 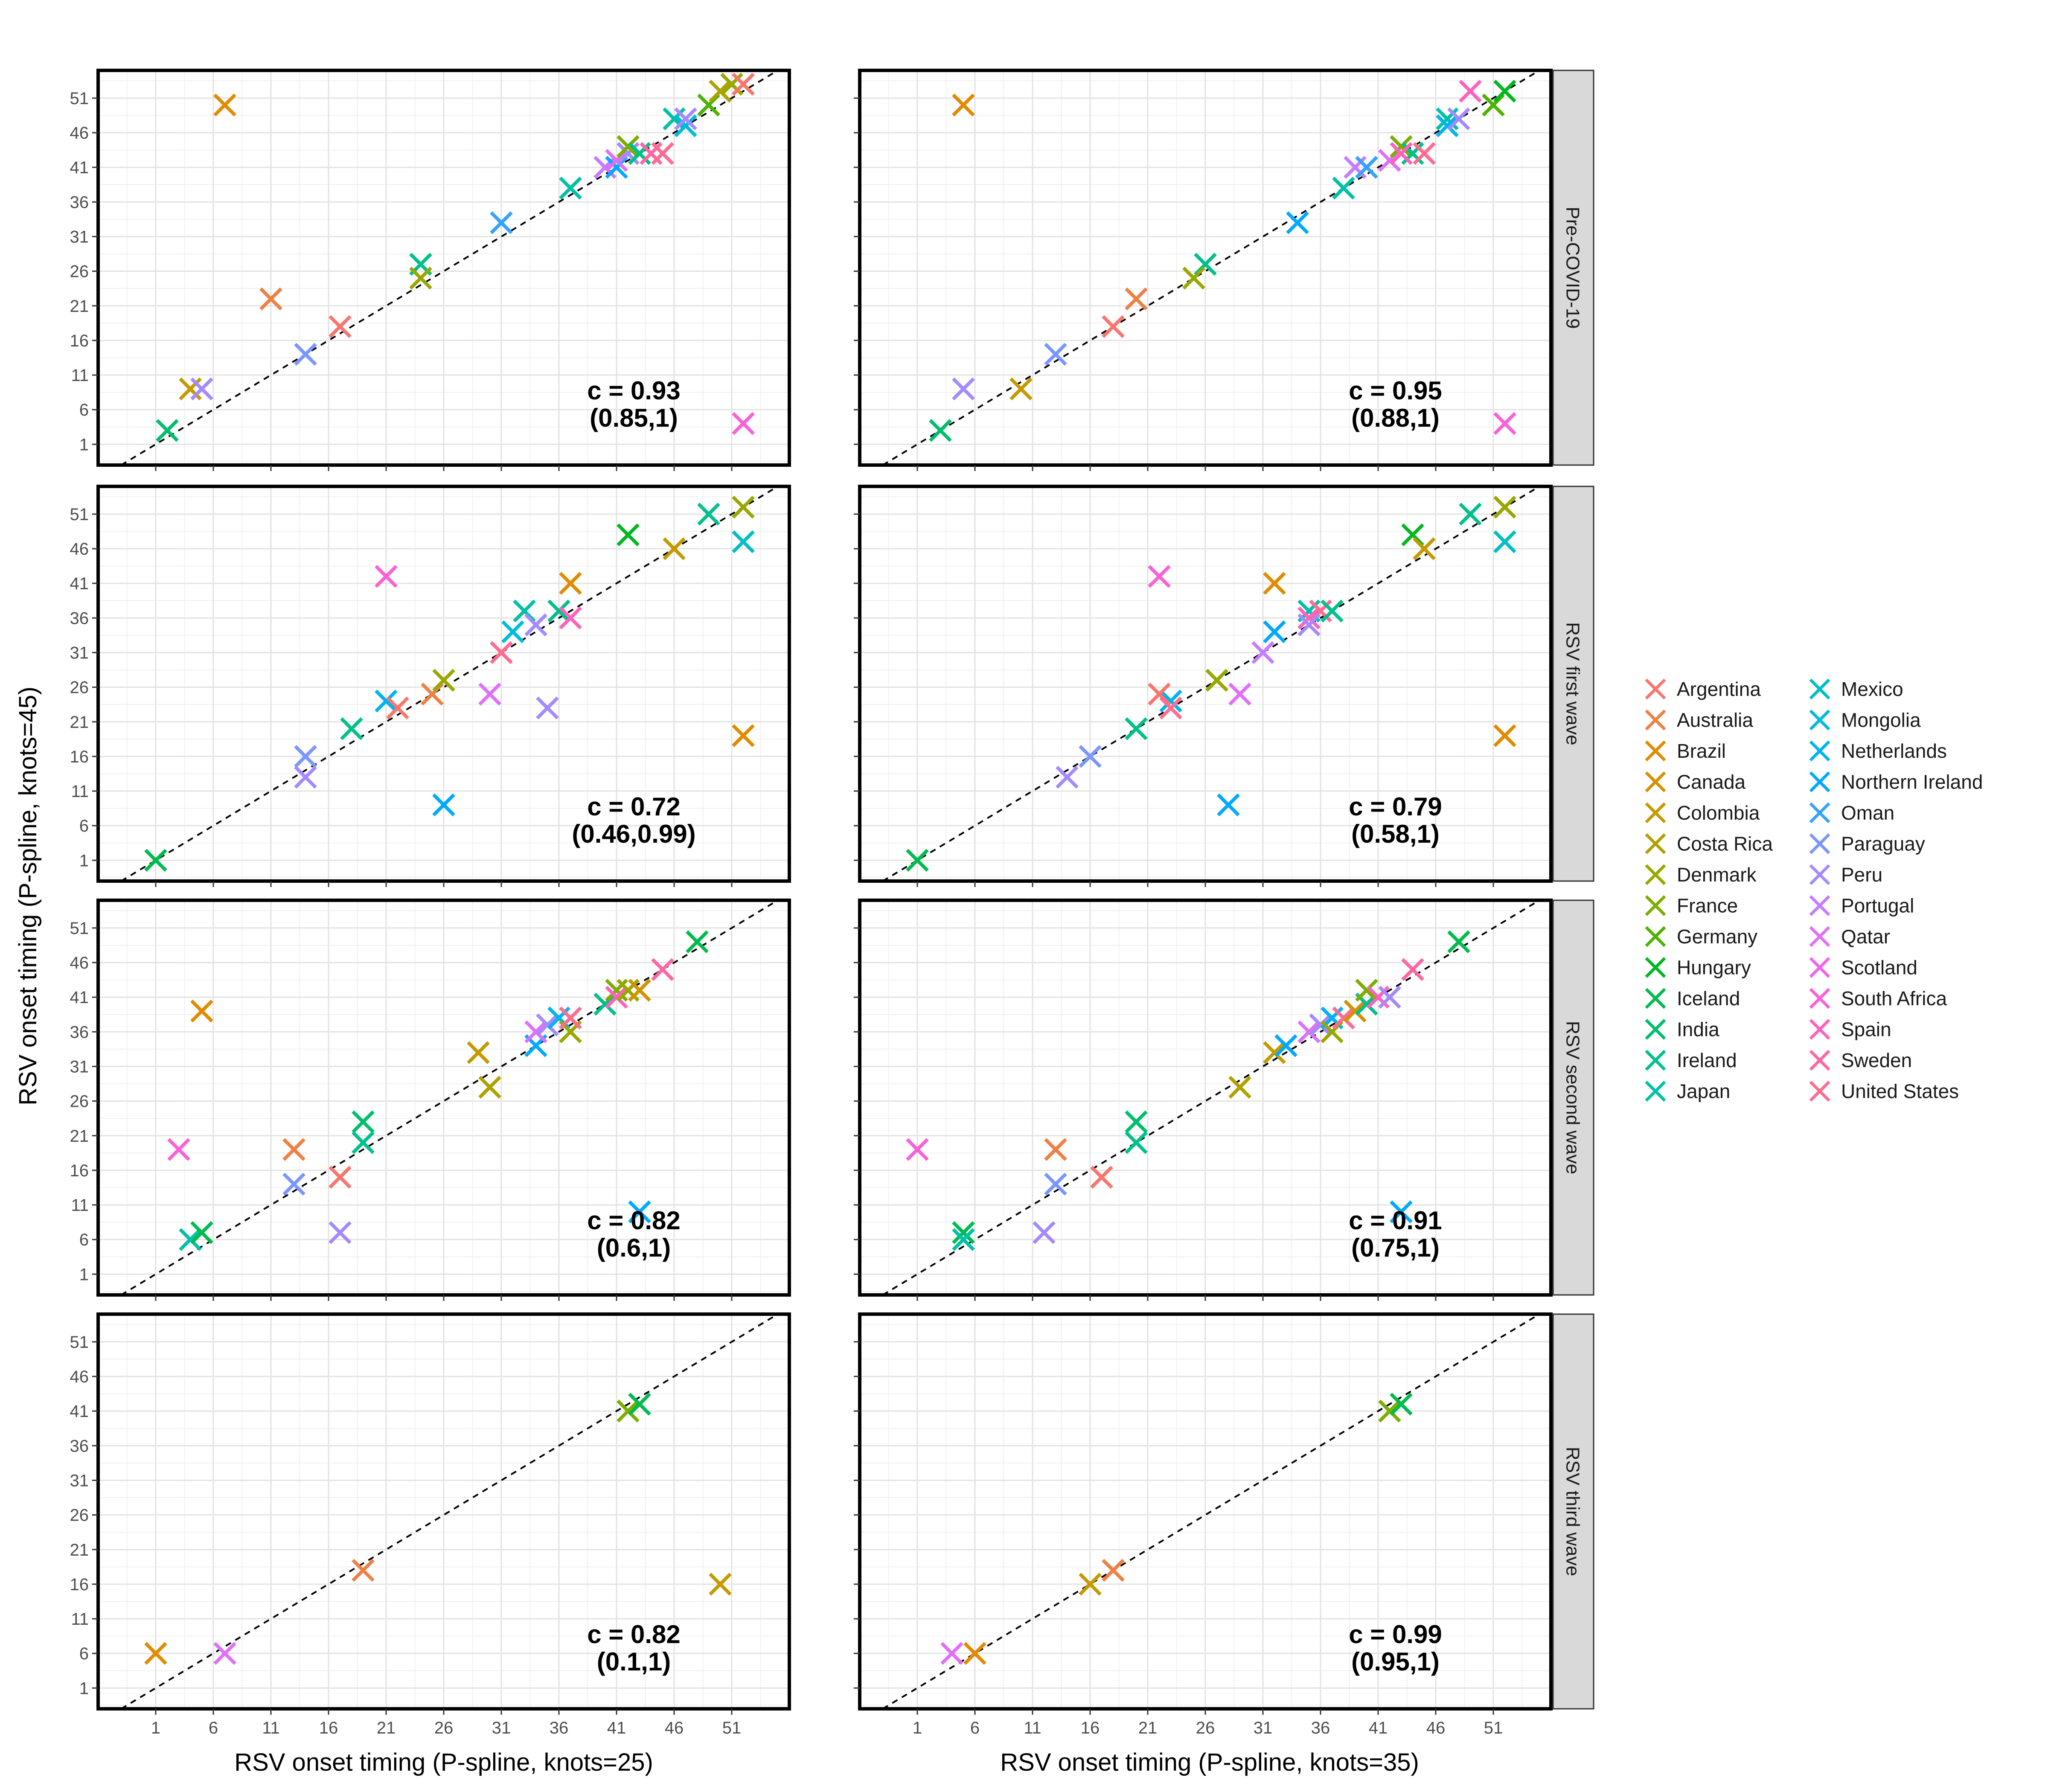 I want to click on x-tick-label: 1, so click(x=918, y=1728).